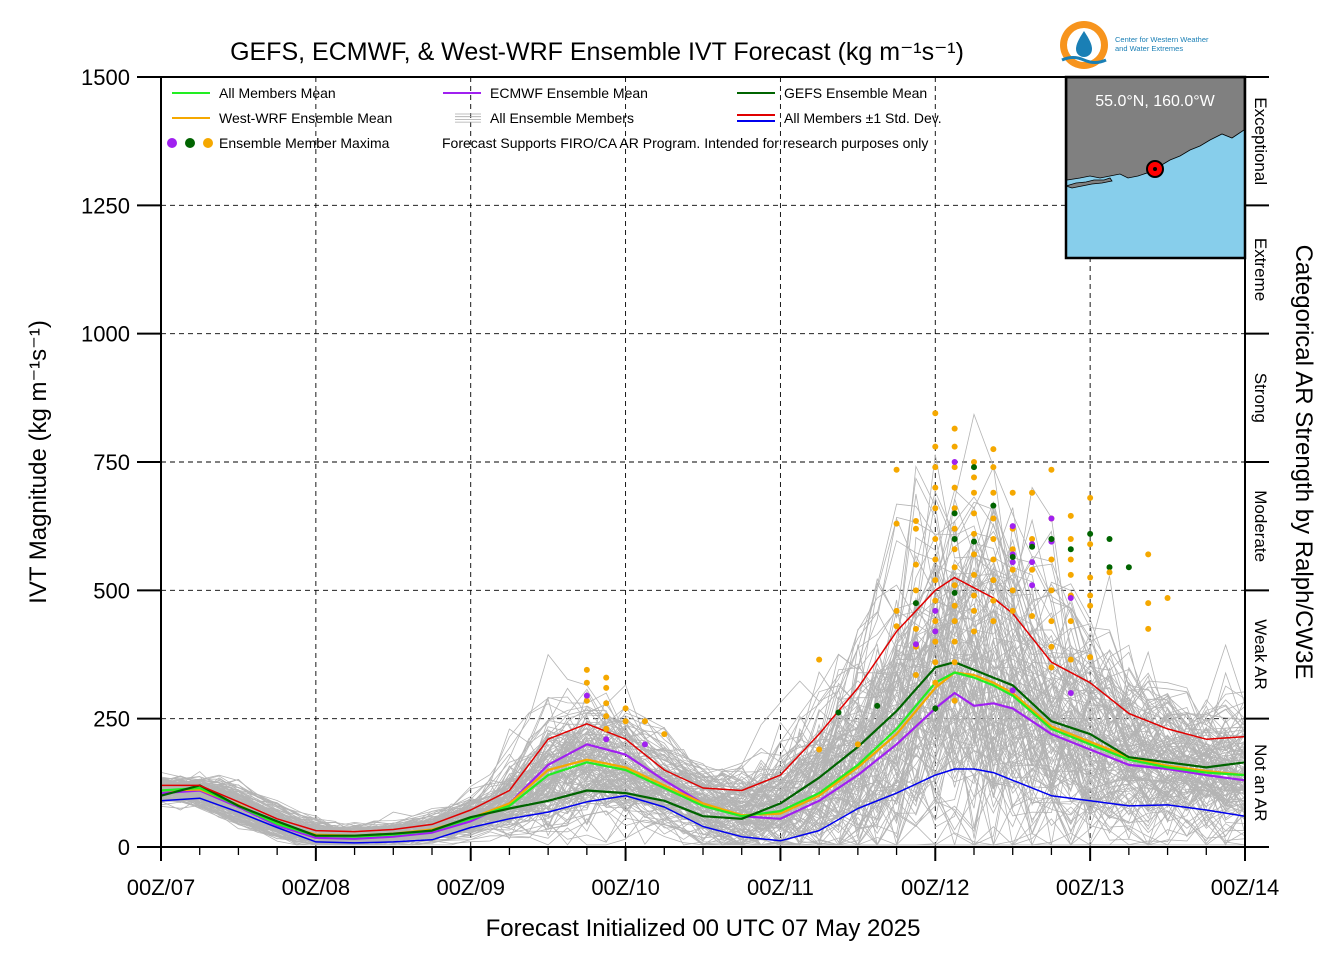  I want to click on aleutian-islands, so click(1088, 183).